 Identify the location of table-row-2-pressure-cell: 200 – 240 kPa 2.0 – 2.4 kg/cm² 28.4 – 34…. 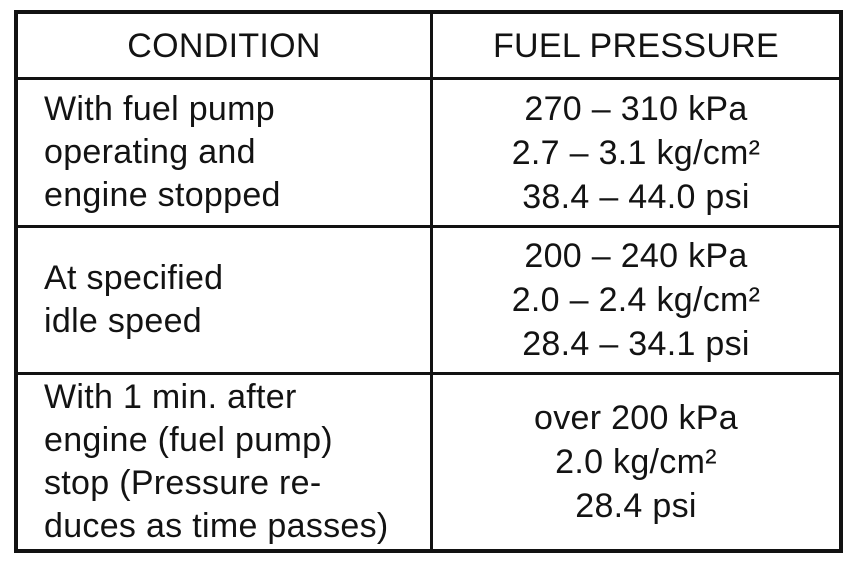
(634, 298).